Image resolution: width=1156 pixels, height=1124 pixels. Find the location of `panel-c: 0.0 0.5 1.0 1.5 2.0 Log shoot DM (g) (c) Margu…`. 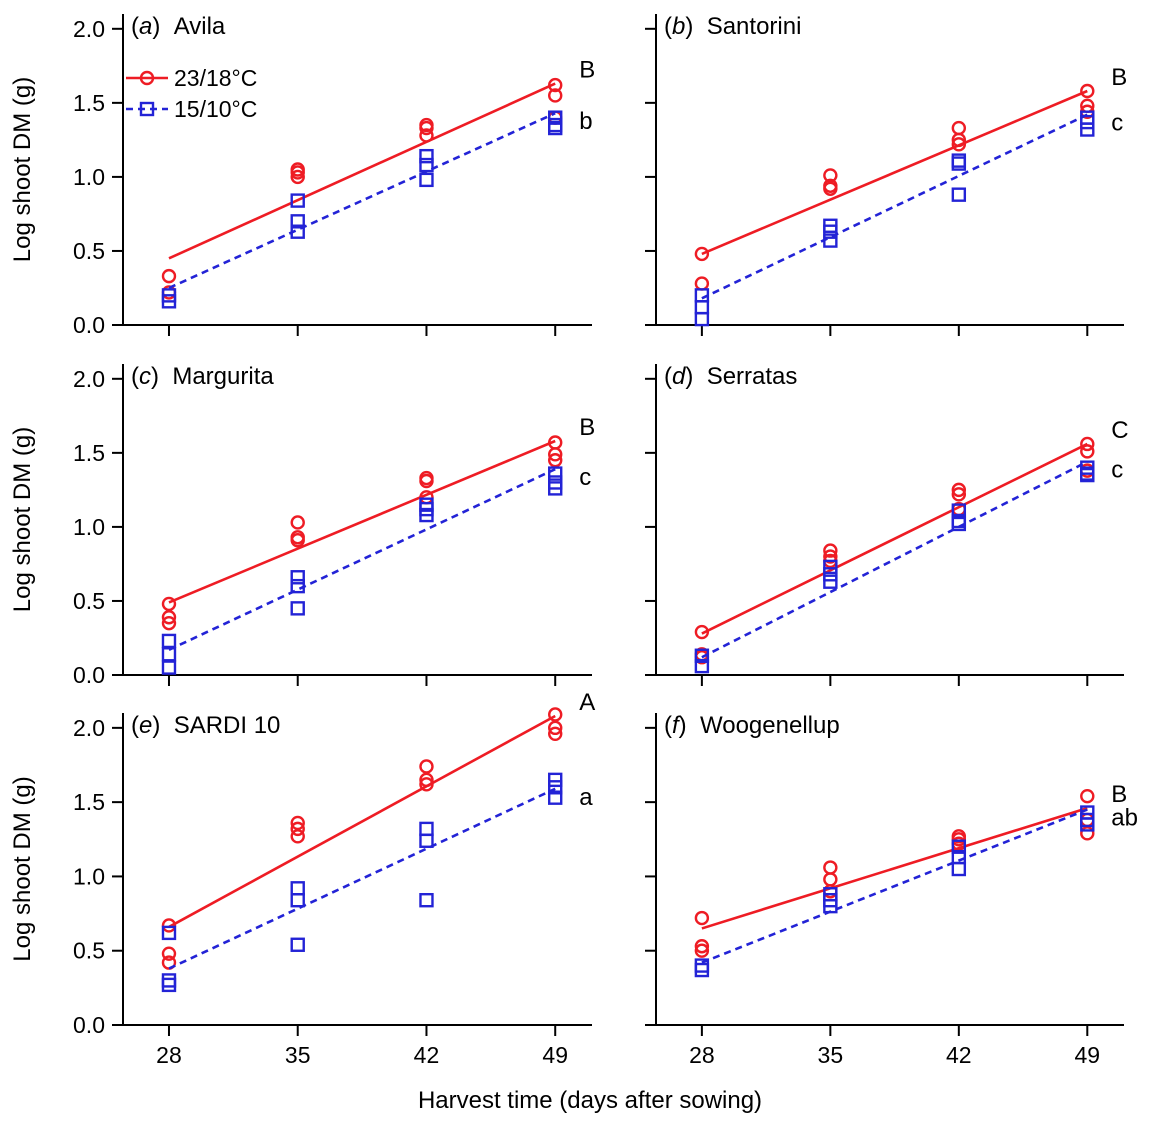

panel-c: 0.0 0.5 1.0 1.5 2.0 Log shoot DM (g) (c) Margu… is located at coordinates (302, 525).